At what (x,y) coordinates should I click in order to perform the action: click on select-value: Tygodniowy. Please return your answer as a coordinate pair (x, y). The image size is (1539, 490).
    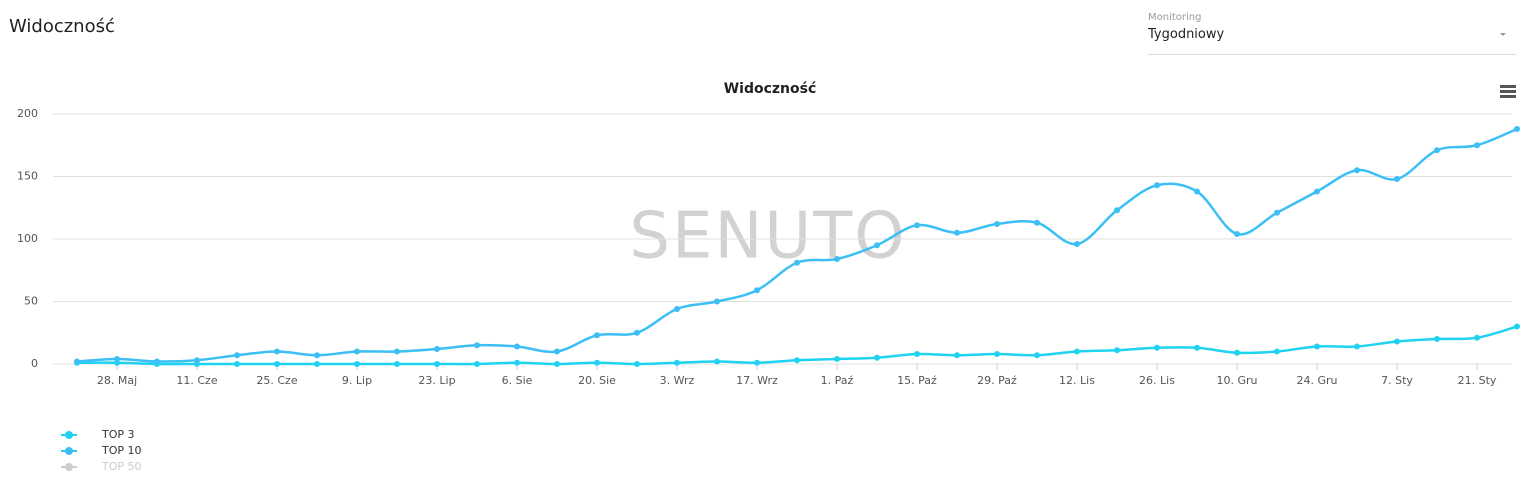
    Looking at the image, I should click on (1186, 34).